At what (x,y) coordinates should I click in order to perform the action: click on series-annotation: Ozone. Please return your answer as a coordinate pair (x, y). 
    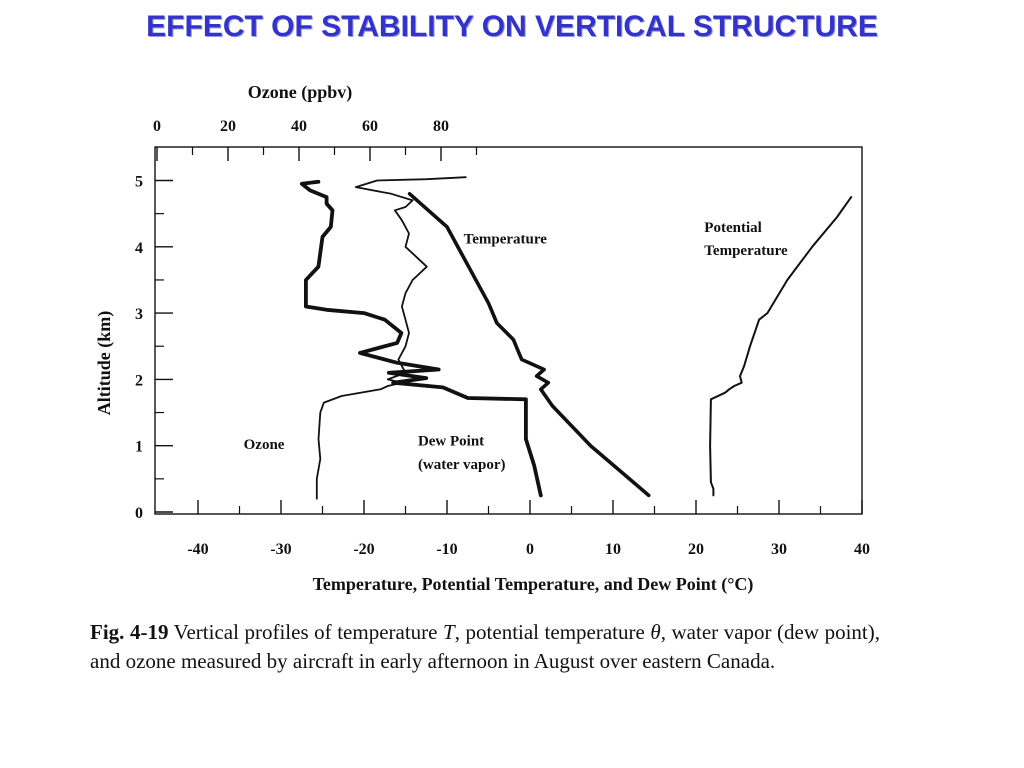
    Looking at the image, I should click on (264, 445).